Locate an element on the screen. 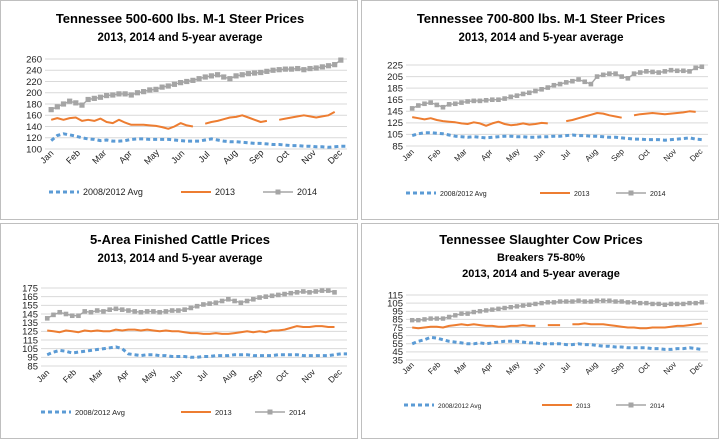  y-tick-label: 200 is located at coordinates (34, 93).